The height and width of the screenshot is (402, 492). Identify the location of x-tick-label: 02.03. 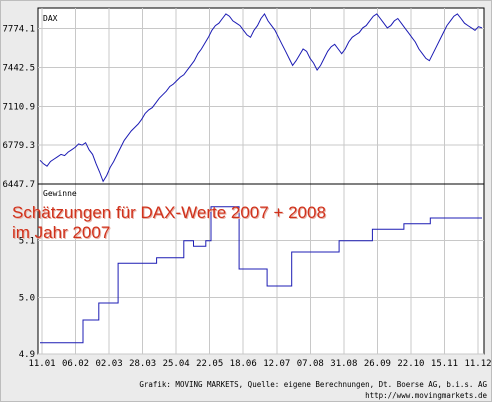
(109, 364).